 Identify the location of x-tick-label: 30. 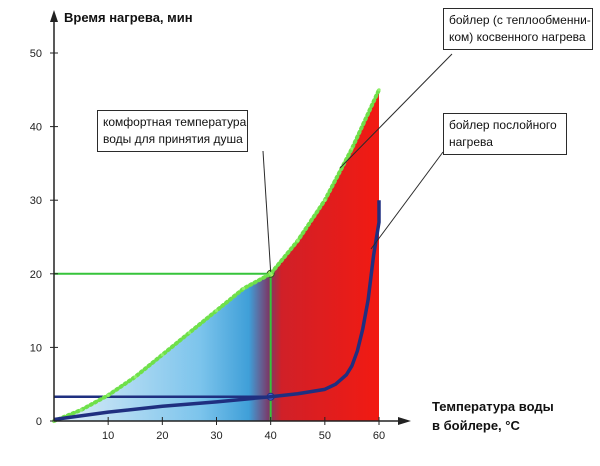
(216, 436).